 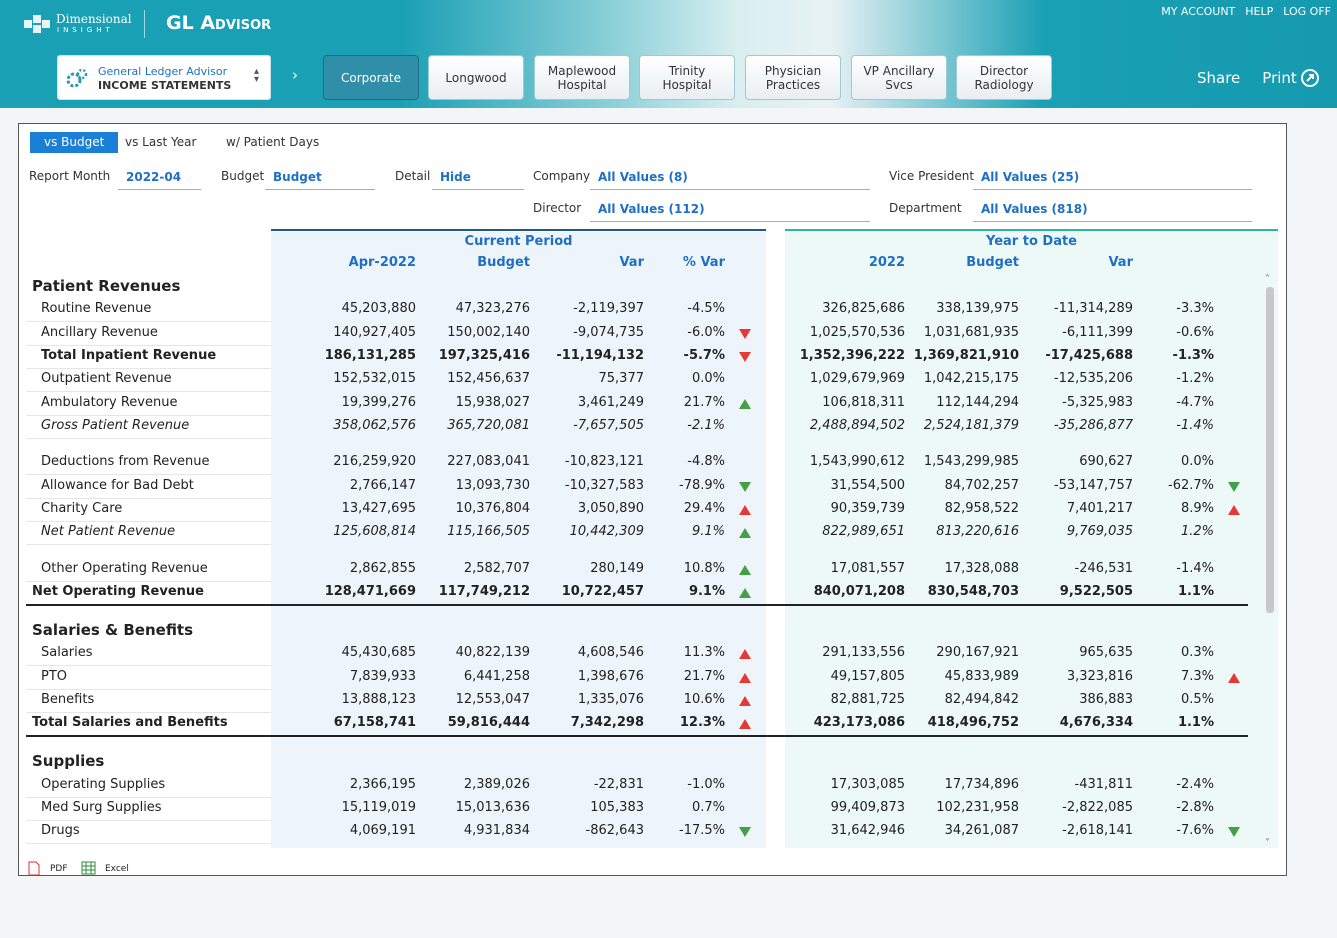 What do you see at coordinates (68, 761) in the screenshot?
I see `section-header: Supplies` at bounding box center [68, 761].